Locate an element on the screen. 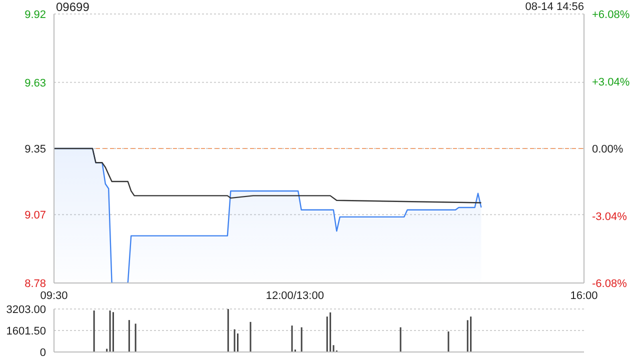  x-tick-label: 09:30 is located at coordinates (54, 296).